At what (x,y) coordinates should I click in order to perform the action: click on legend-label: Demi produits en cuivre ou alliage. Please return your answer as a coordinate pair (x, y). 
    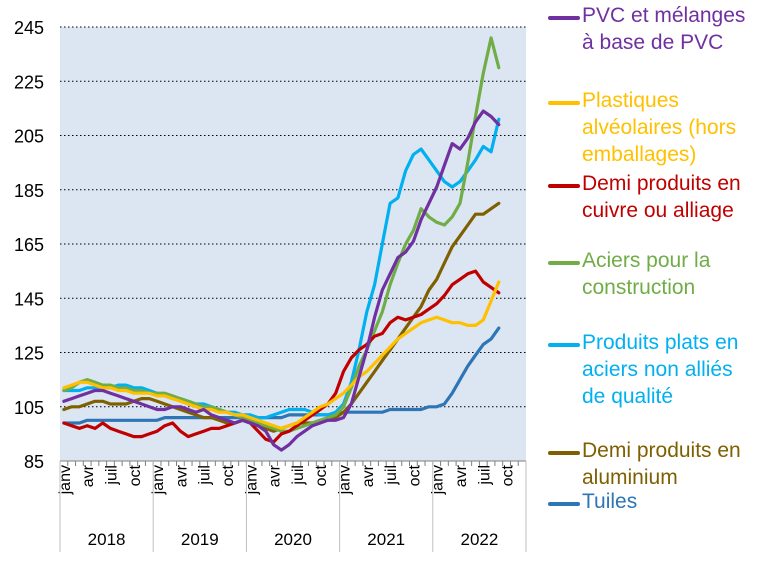
    Looking at the image, I should click on (661, 197).